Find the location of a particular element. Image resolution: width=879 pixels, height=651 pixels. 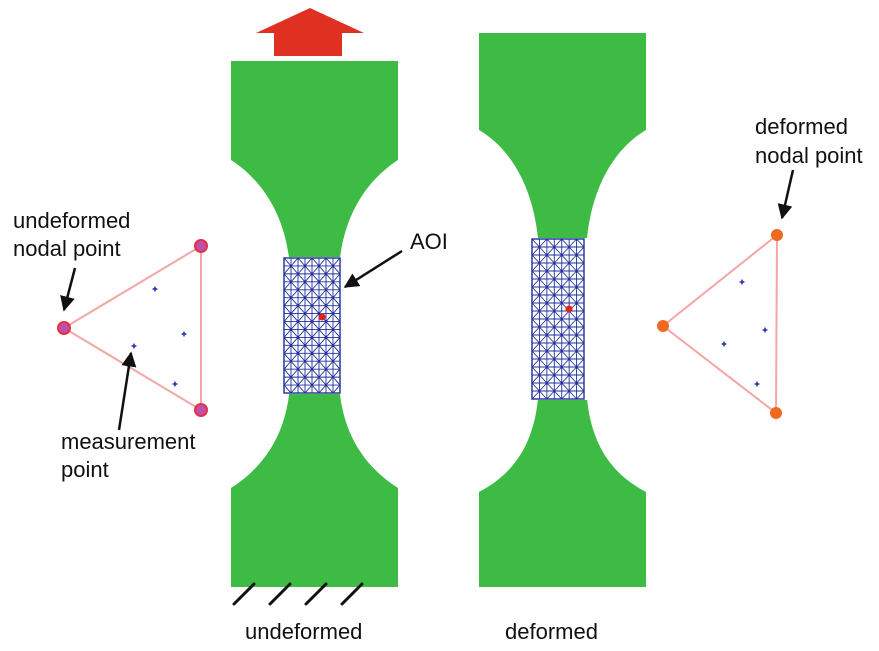

deformed-nodal-point-arrow is located at coordinates (786, 194).